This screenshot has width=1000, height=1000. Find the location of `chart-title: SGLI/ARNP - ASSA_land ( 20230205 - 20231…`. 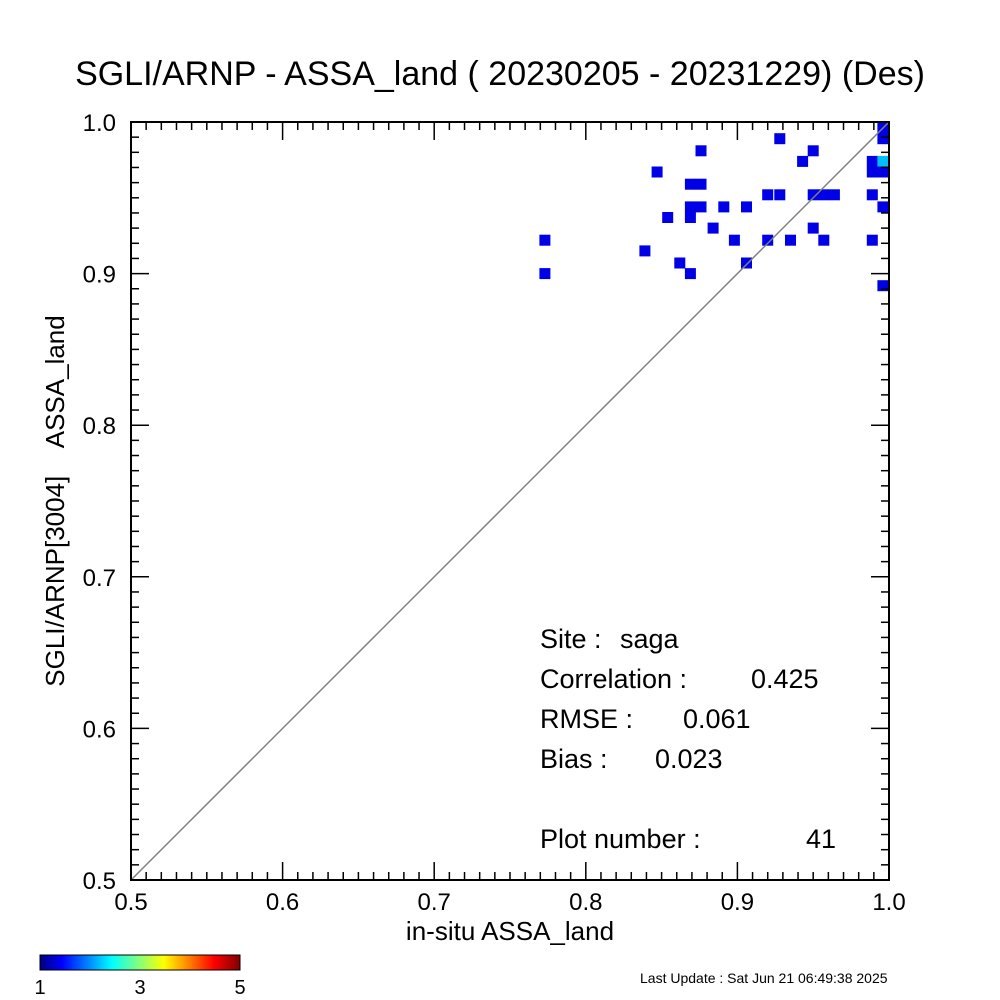

chart-title: SGLI/ARNP - ASSA_land ( 20230205 - 20231… is located at coordinates (500, 74).